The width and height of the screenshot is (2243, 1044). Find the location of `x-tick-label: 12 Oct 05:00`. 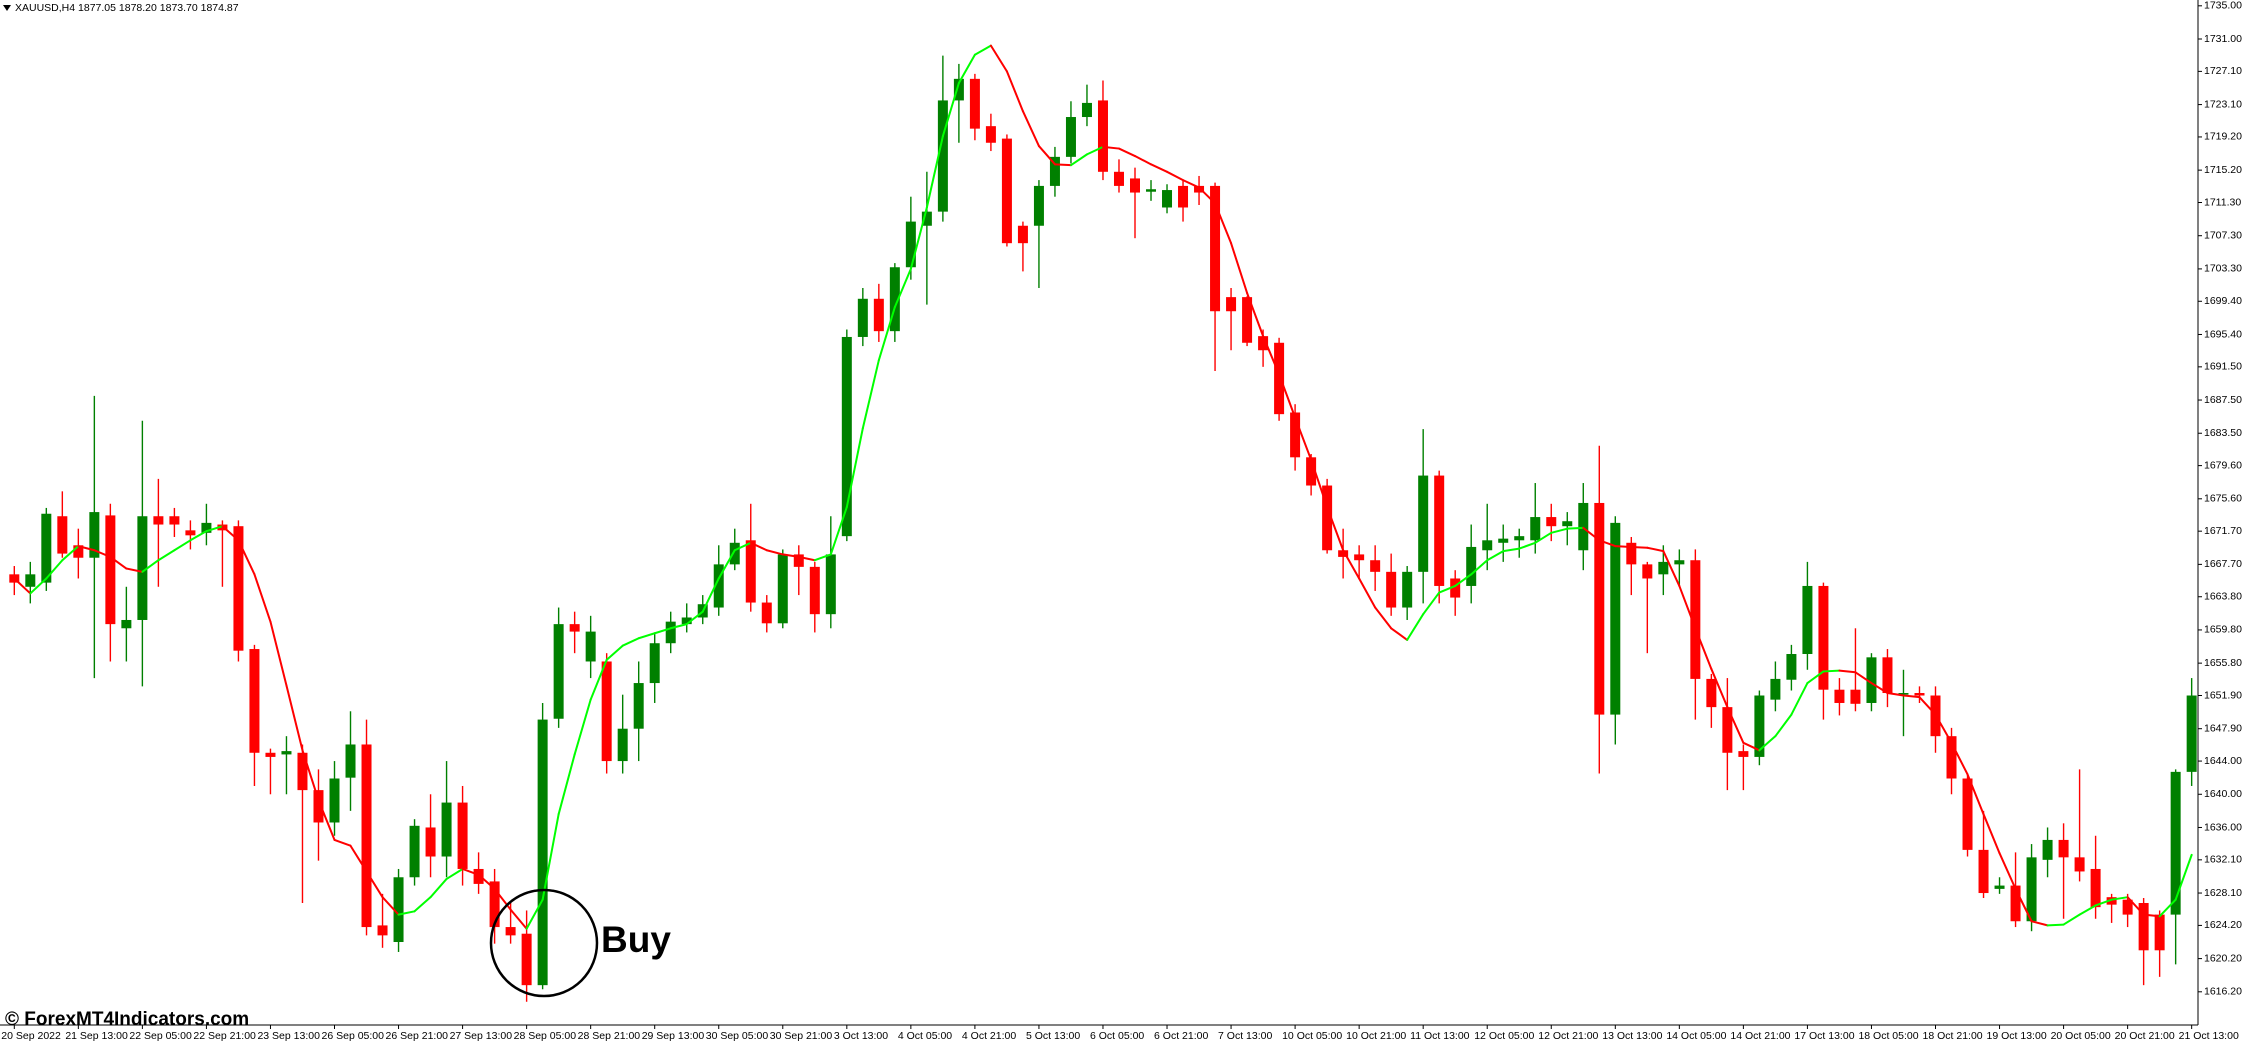

x-tick-label: 12 Oct 05:00 is located at coordinates (1504, 1036).